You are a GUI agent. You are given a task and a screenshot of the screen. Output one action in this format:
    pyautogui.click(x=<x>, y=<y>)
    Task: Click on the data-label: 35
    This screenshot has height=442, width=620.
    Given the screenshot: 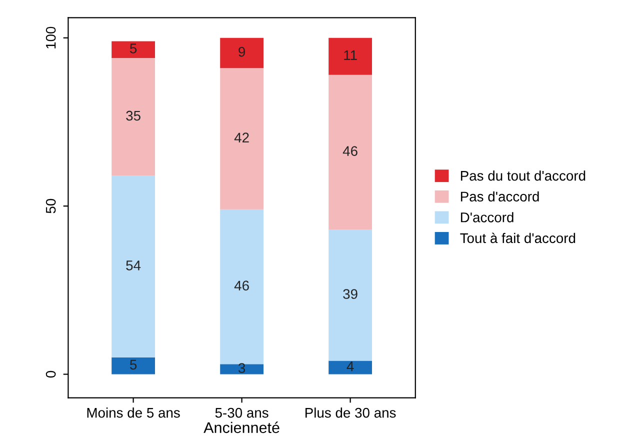 What is the action you would take?
    pyautogui.click(x=133, y=115)
    